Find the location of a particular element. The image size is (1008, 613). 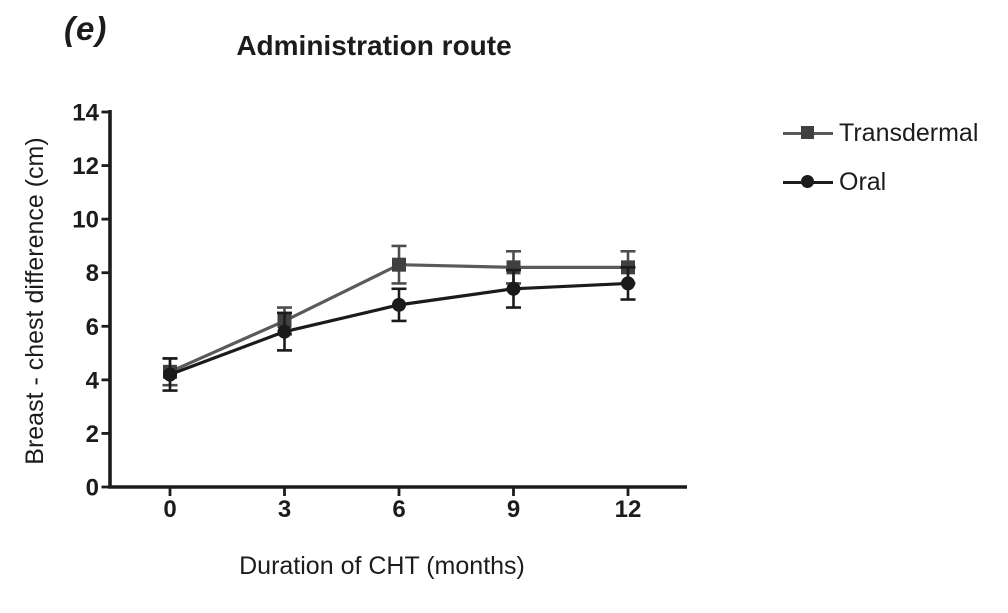

panel-label: (e) is located at coordinates (86, 28).